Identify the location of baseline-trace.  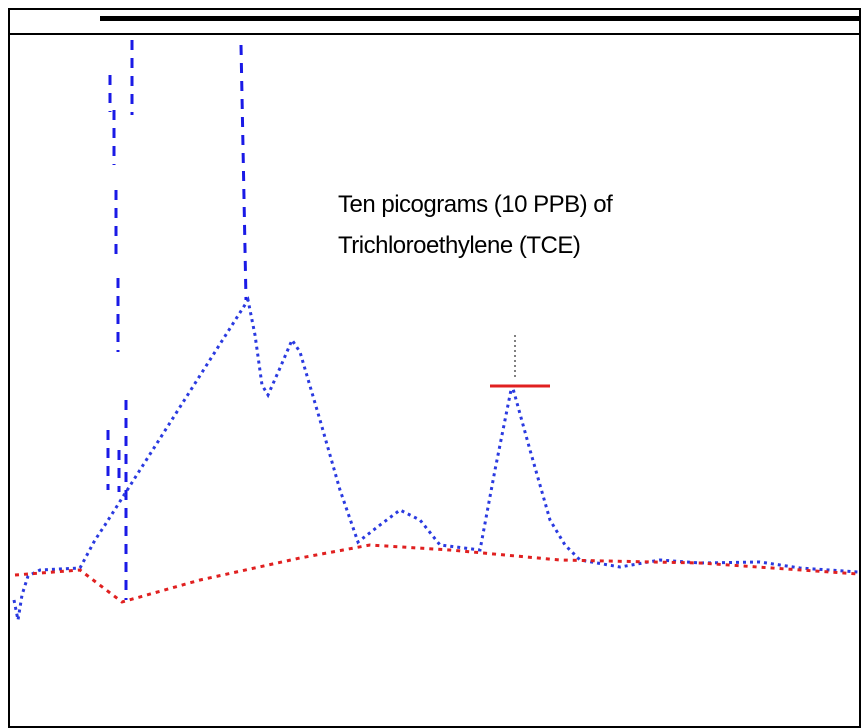
(436, 573).